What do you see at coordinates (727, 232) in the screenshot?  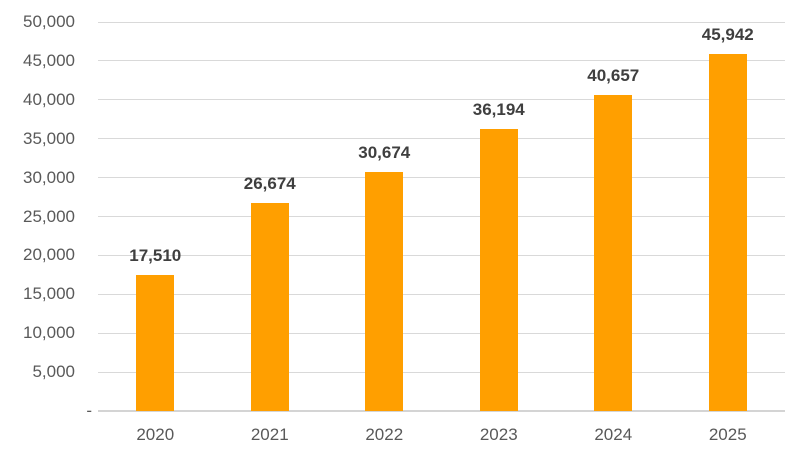 I see `bar-2025` at bounding box center [727, 232].